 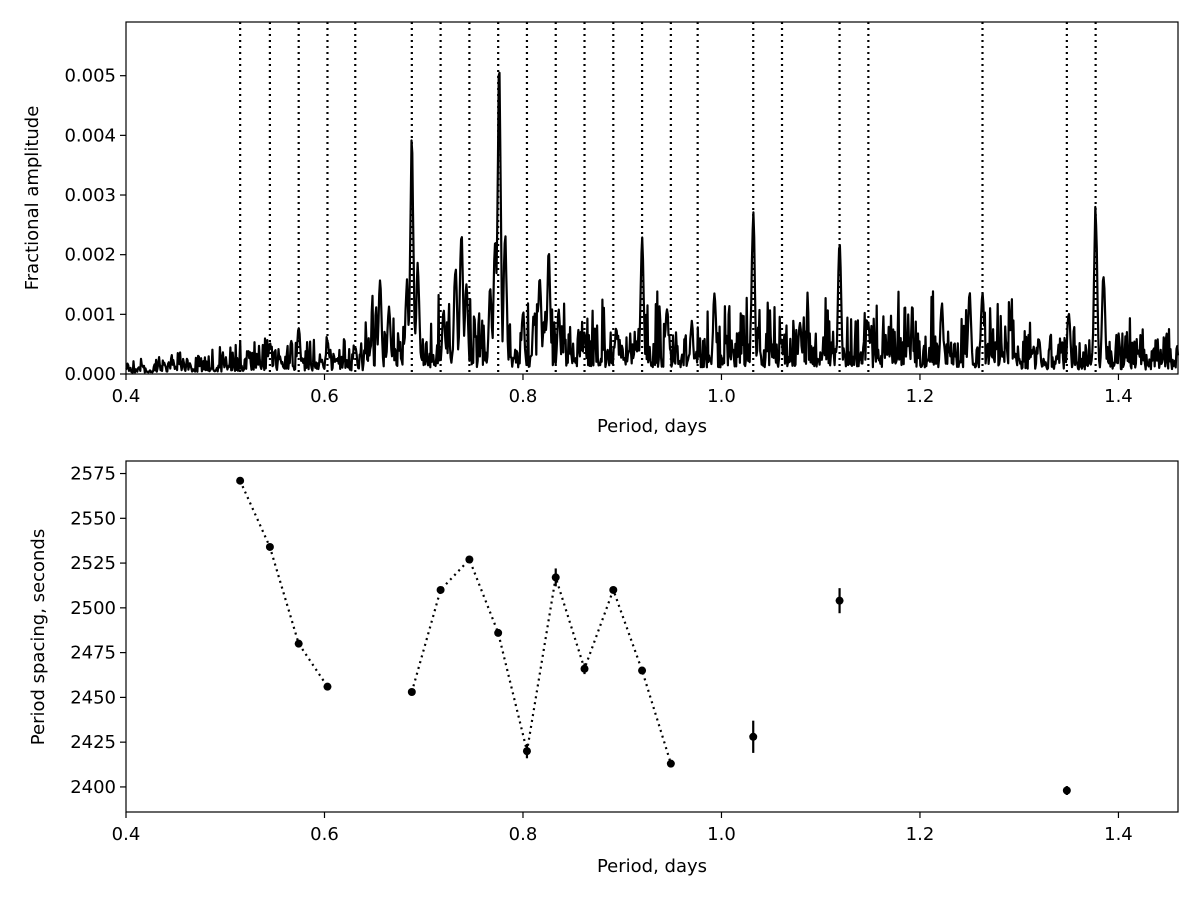 What do you see at coordinates (90, 135) in the screenshot?
I see `y-tick-label: 0.004` at bounding box center [90, 135].